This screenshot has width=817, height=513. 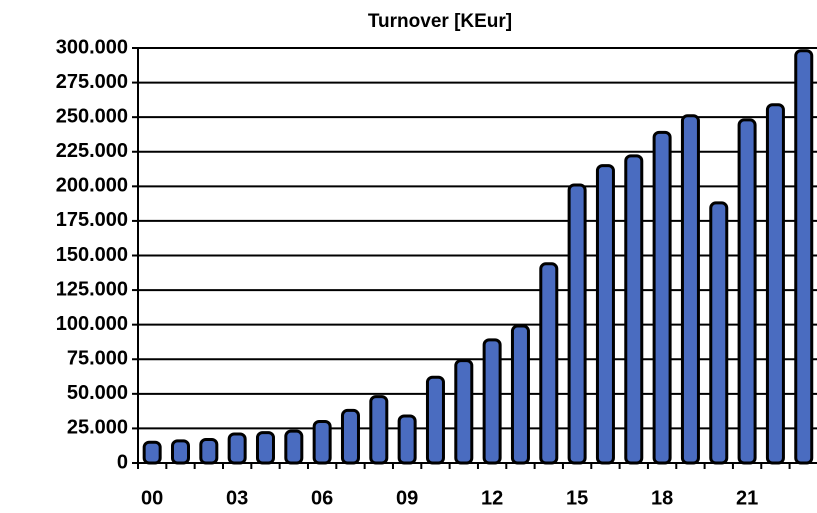 I want to click on y-tick-label: 0, so click(x=122, y=462).